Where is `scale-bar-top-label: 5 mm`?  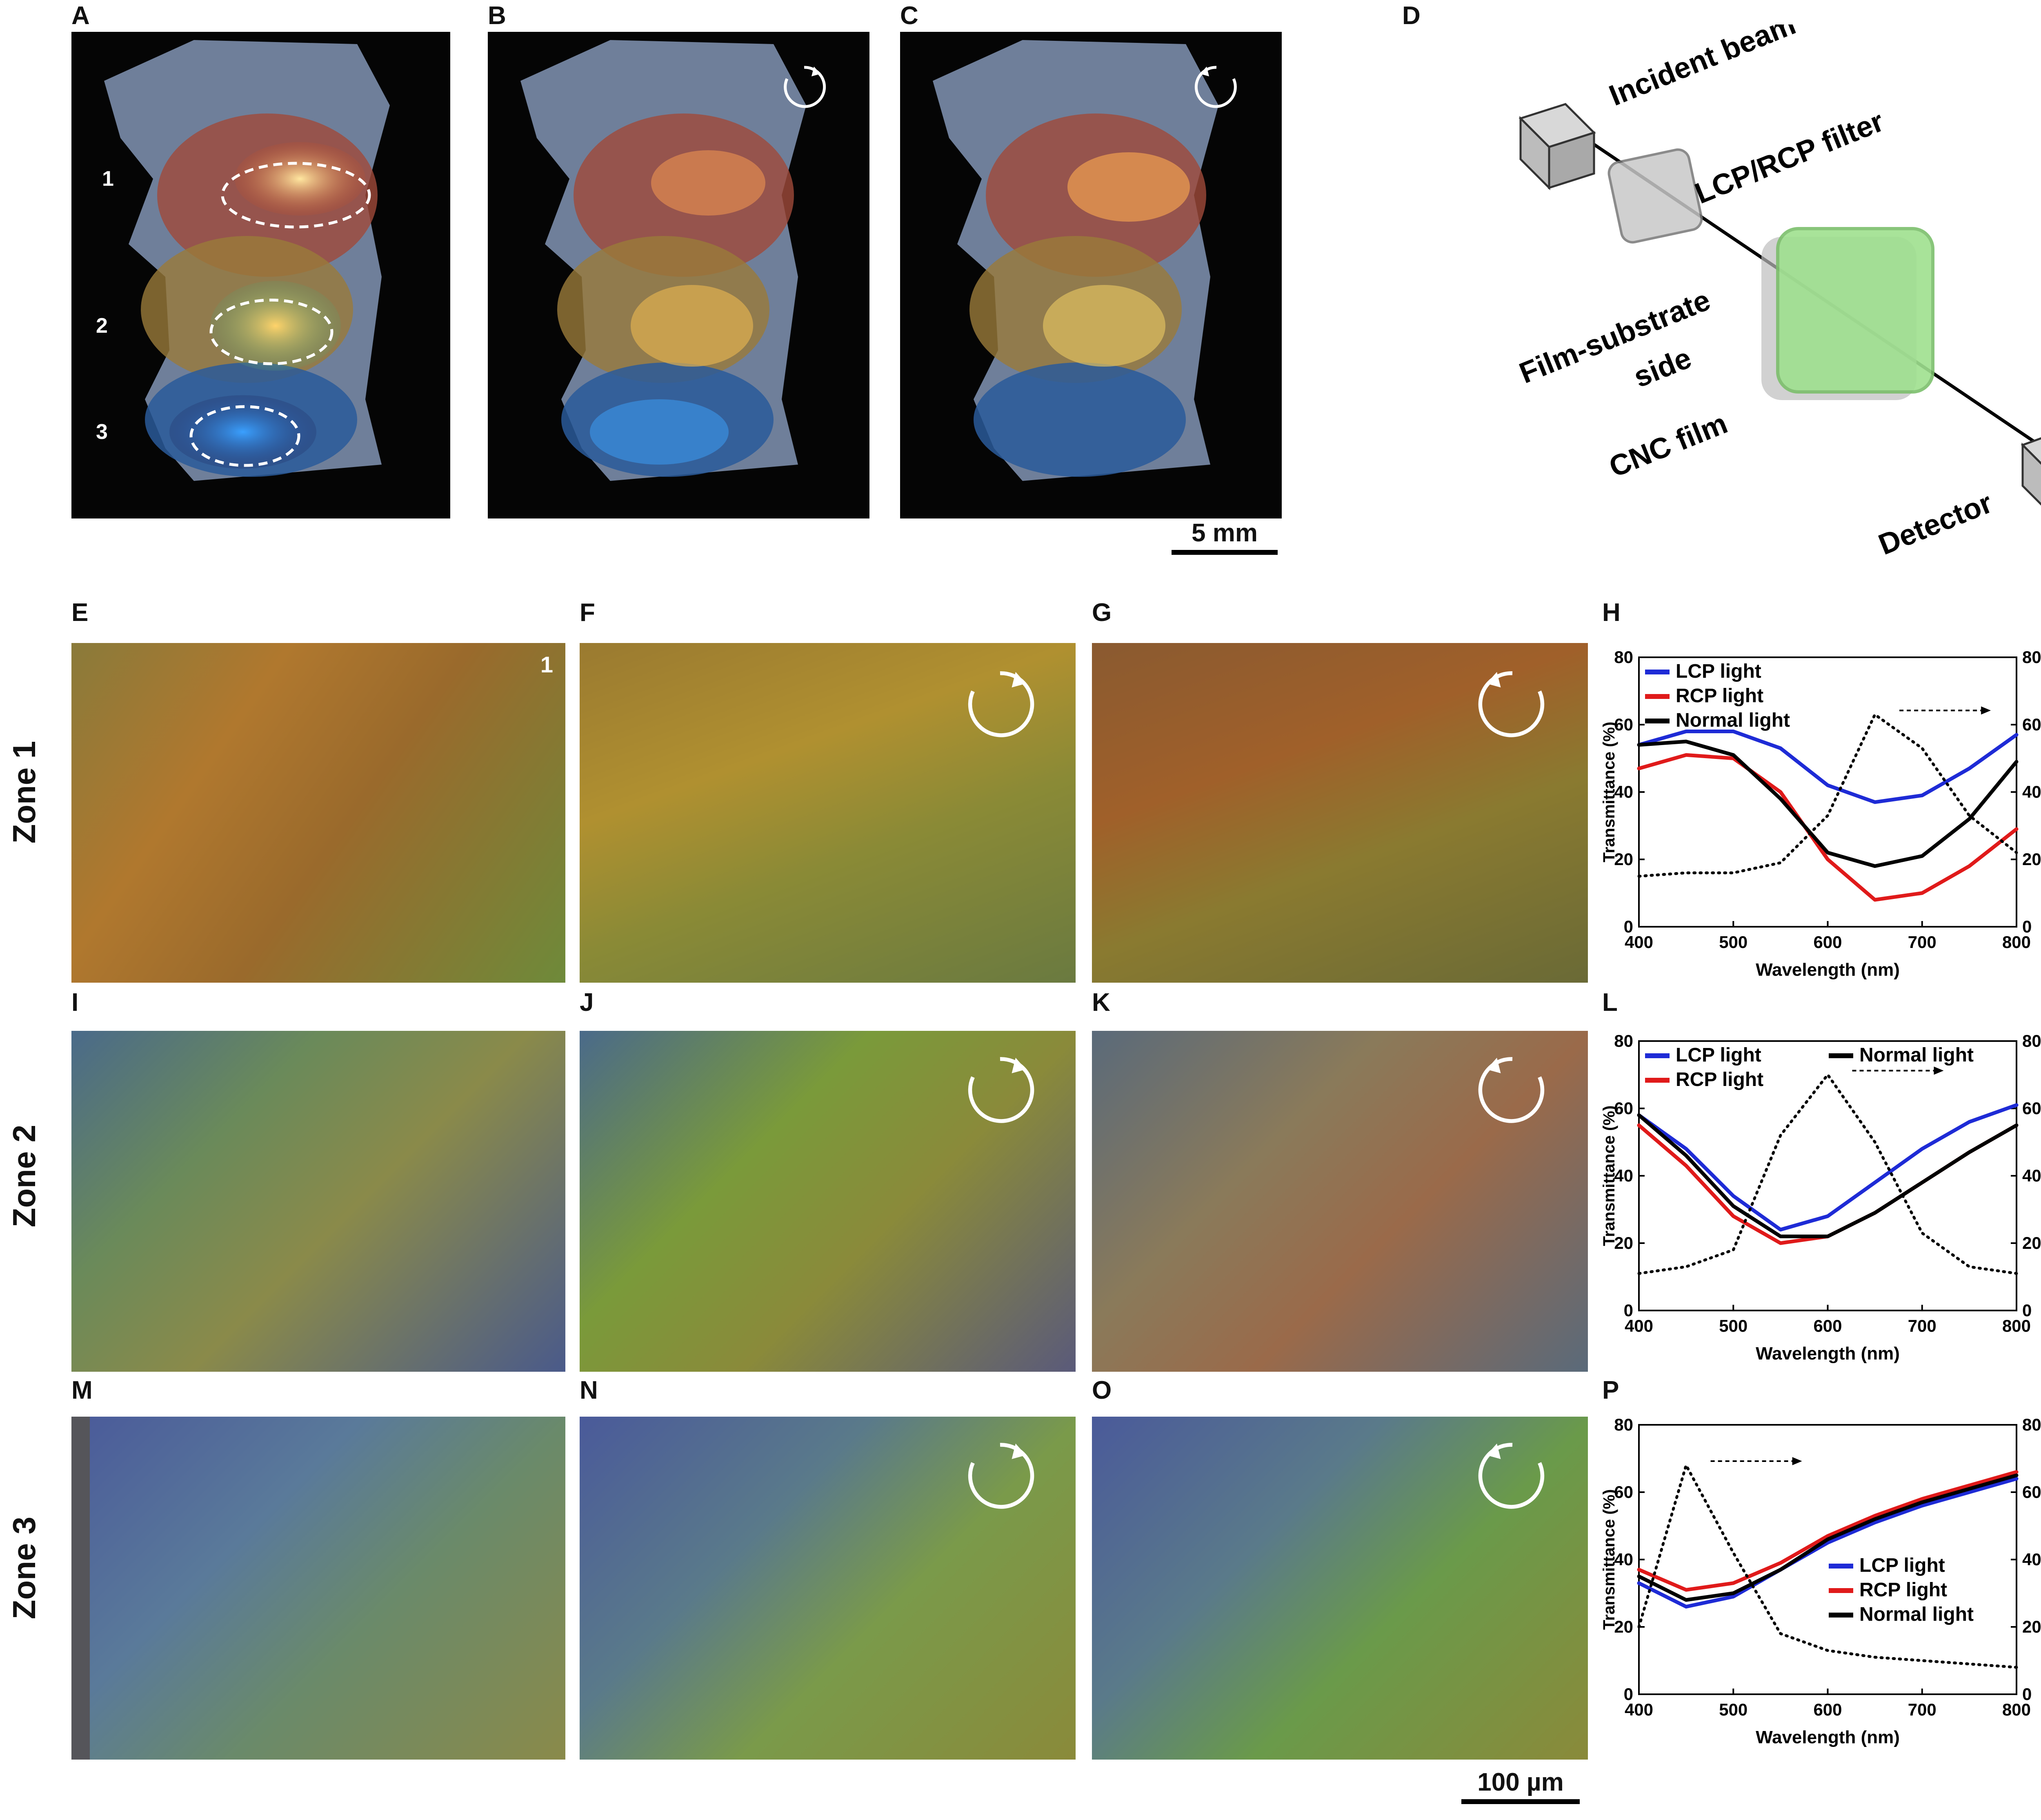 scale-bar-top-label: 5 mm is located at coordinates (1225, 533).